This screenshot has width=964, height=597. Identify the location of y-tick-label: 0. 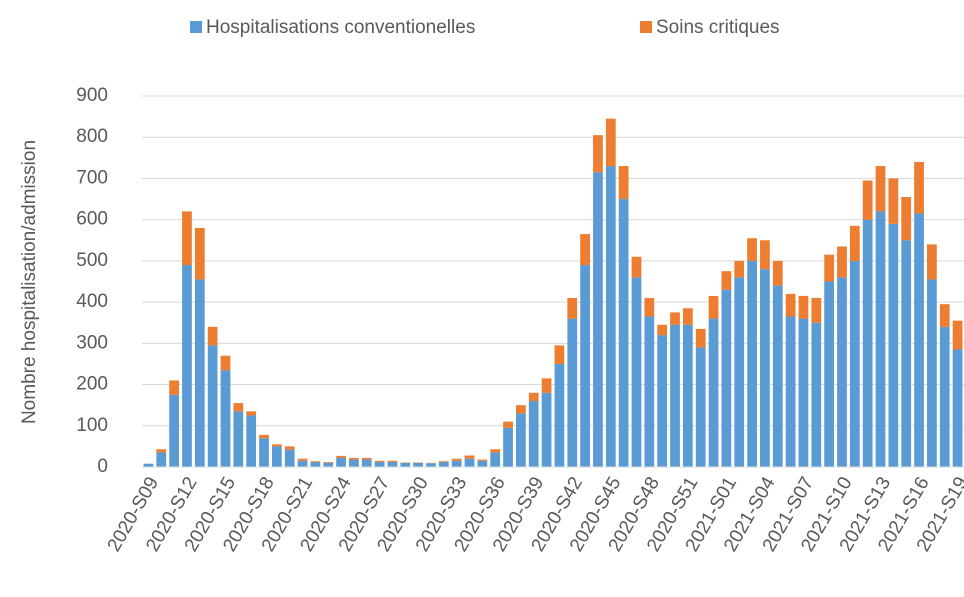
(102, 466).